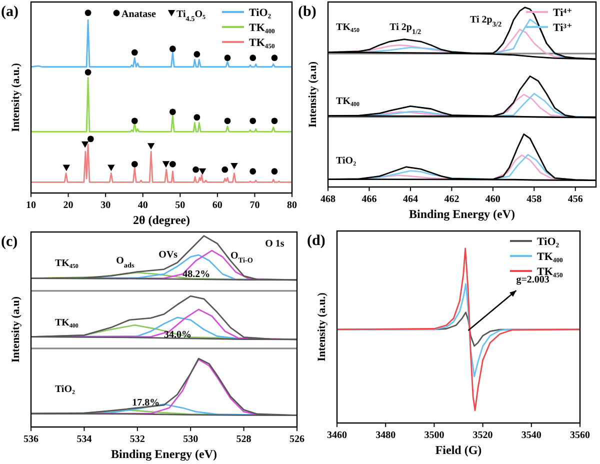  Describe the element at coordinates (531, 435) in the screenshot. I see `x-tick-label: 3540` at that location.